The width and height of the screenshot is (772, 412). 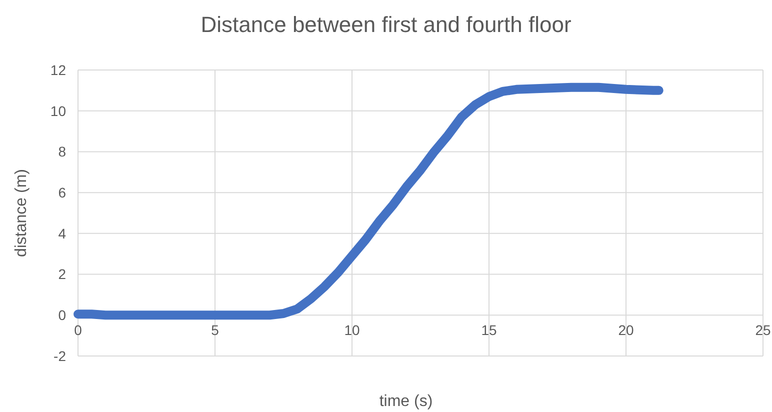 I want to click on x-tick-label: 5, so click(x=215, y=330).